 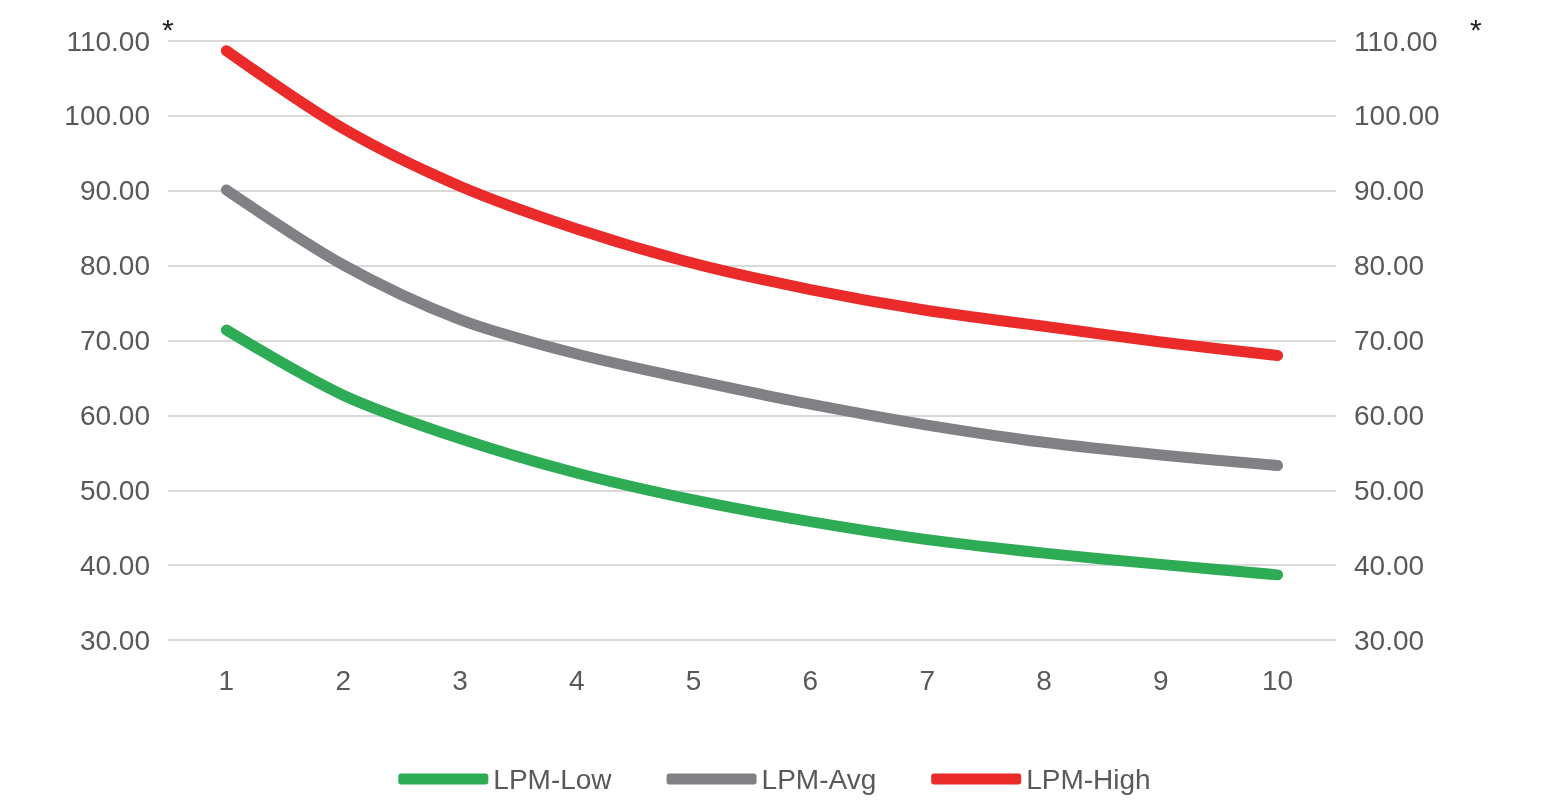 What do you see at coordinates (1278, 680) in the screenshot?
I see `x-tick-label: 10` at bounding box center [1278, 680].